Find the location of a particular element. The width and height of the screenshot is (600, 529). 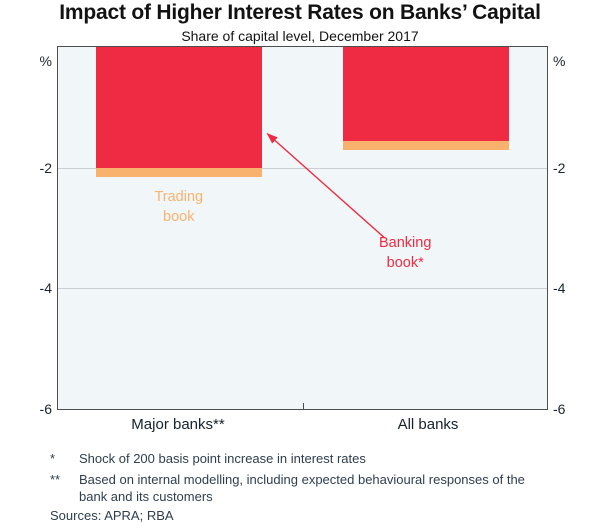

percent-unit-label-left: % is located at coordinates (45, 61).